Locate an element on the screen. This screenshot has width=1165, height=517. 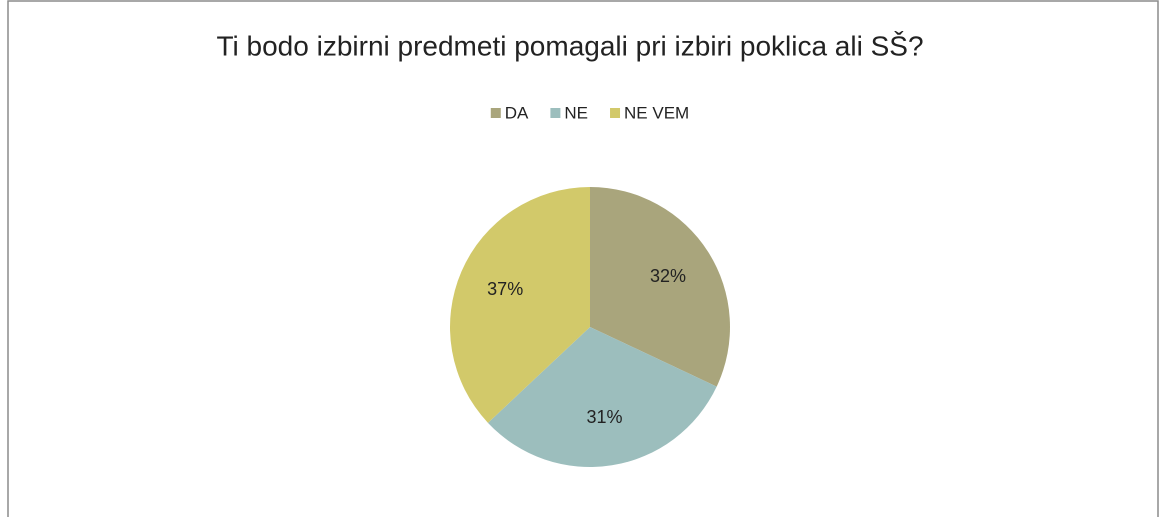
data-label: 37% is located at coordinates (505, 289).